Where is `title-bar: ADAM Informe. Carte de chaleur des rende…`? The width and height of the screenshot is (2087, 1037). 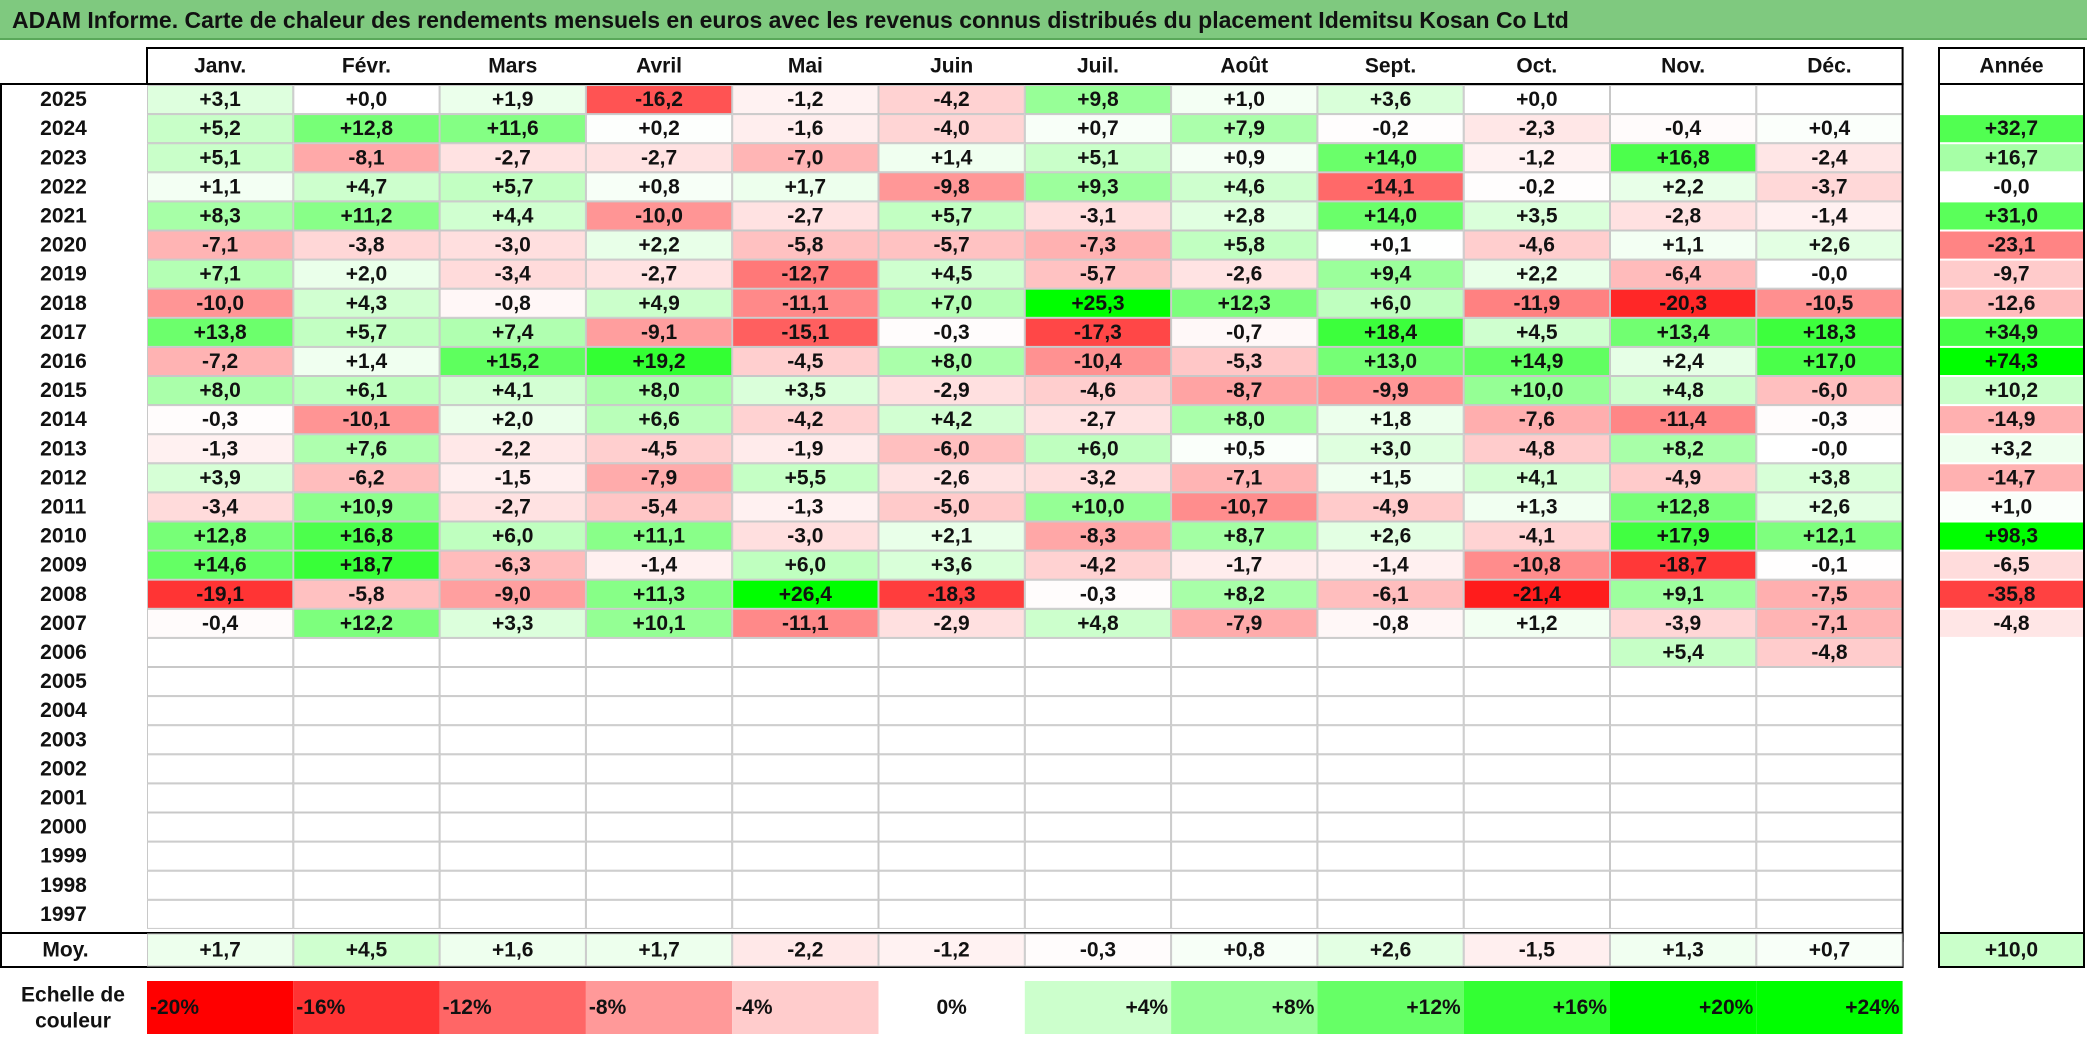 title-bar: ADAM Informe. Carte de chaleur des rende… is located at coordinates (1043, 20).